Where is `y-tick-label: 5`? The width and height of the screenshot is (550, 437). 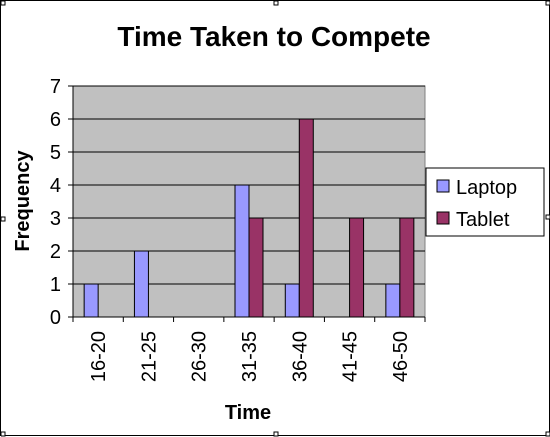 y-tick-label: 5 is located at coordinates (55, 153).